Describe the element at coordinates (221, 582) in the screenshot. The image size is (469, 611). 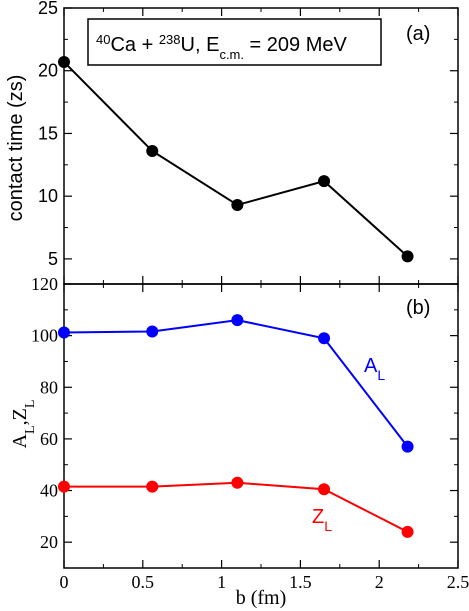
I see `x-tick-label: 1` at that location.